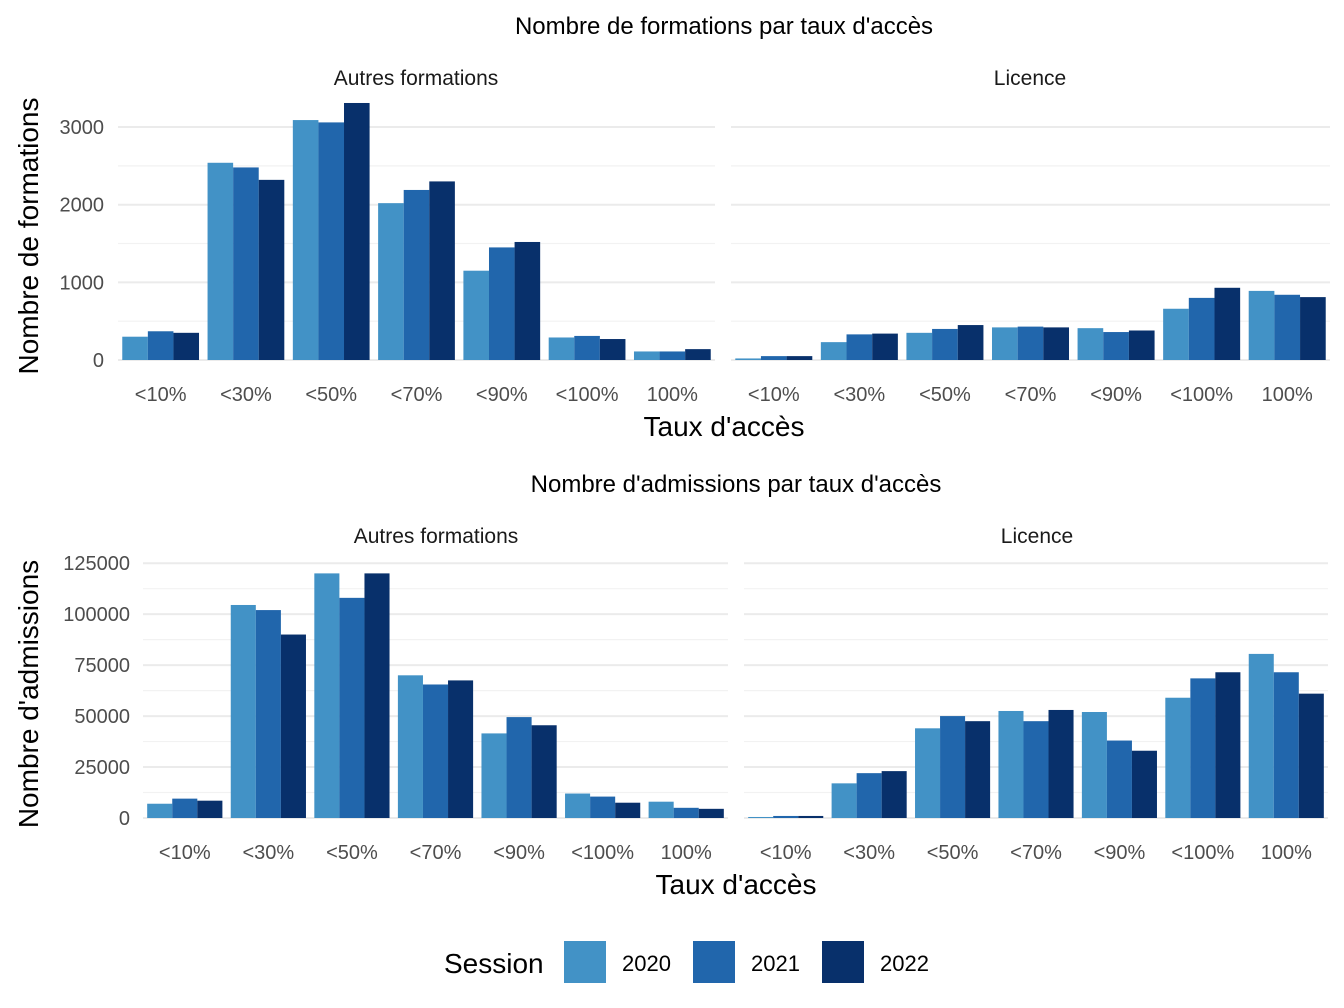 This screenshot has height=1008, width=1344. What do you see at coordinates (686, 962) in the screenshot?
I see `legend: Session 2020 2021 2022` at bounding box center [686, 962].